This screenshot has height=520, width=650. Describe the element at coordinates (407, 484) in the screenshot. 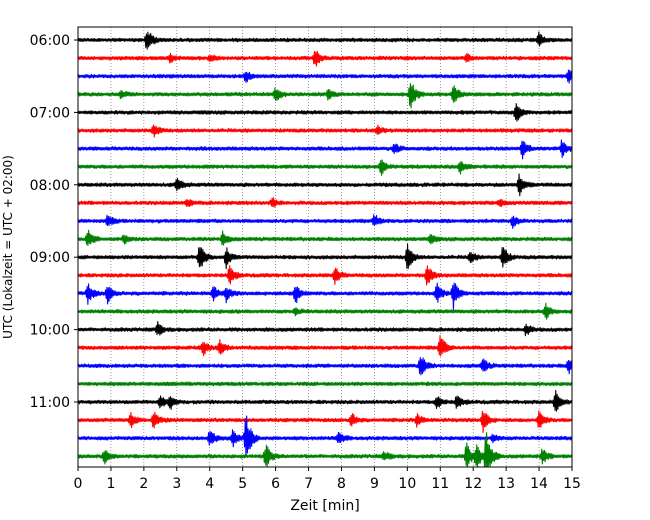

I see `x-tick-label-10: 10` at that location.